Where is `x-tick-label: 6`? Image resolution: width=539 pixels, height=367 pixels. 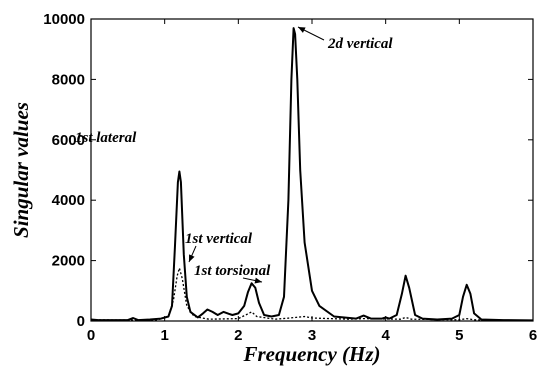 x-tick-label: 6 is located at coordinates (533, 335).